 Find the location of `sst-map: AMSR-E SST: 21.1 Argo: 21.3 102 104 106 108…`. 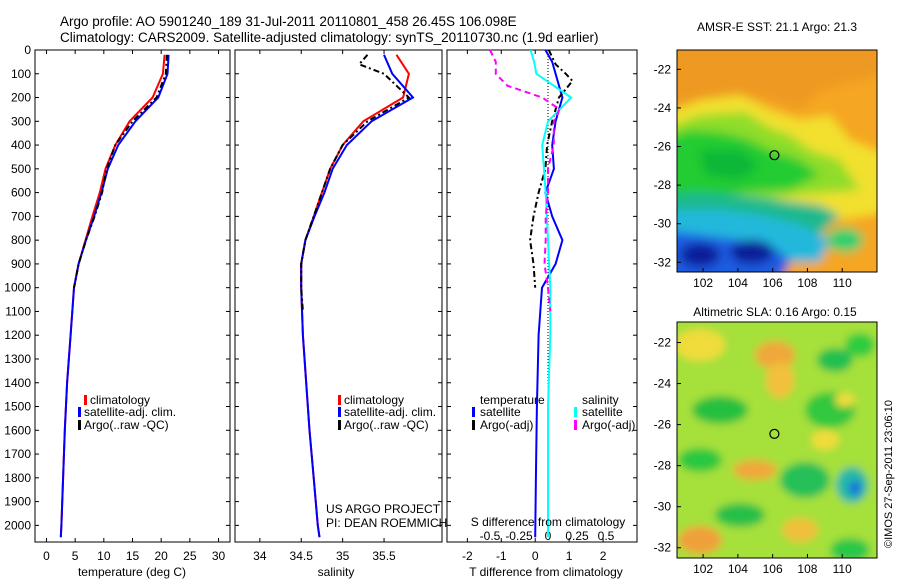

sst-map: AMSR-E SST: 21.1 Argo: 21.3 102 104 106 108… is located at coordinates (766, 155).